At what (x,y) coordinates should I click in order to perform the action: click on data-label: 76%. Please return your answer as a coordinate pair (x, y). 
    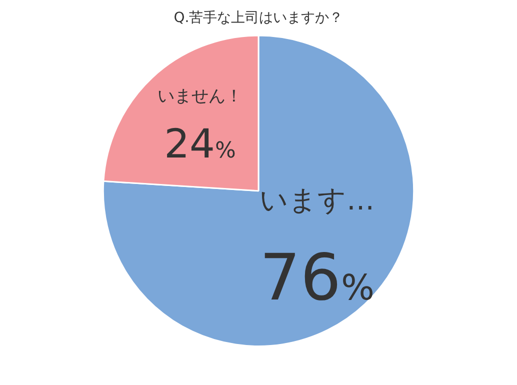
    Looking at the image, I should click on (317, 279).